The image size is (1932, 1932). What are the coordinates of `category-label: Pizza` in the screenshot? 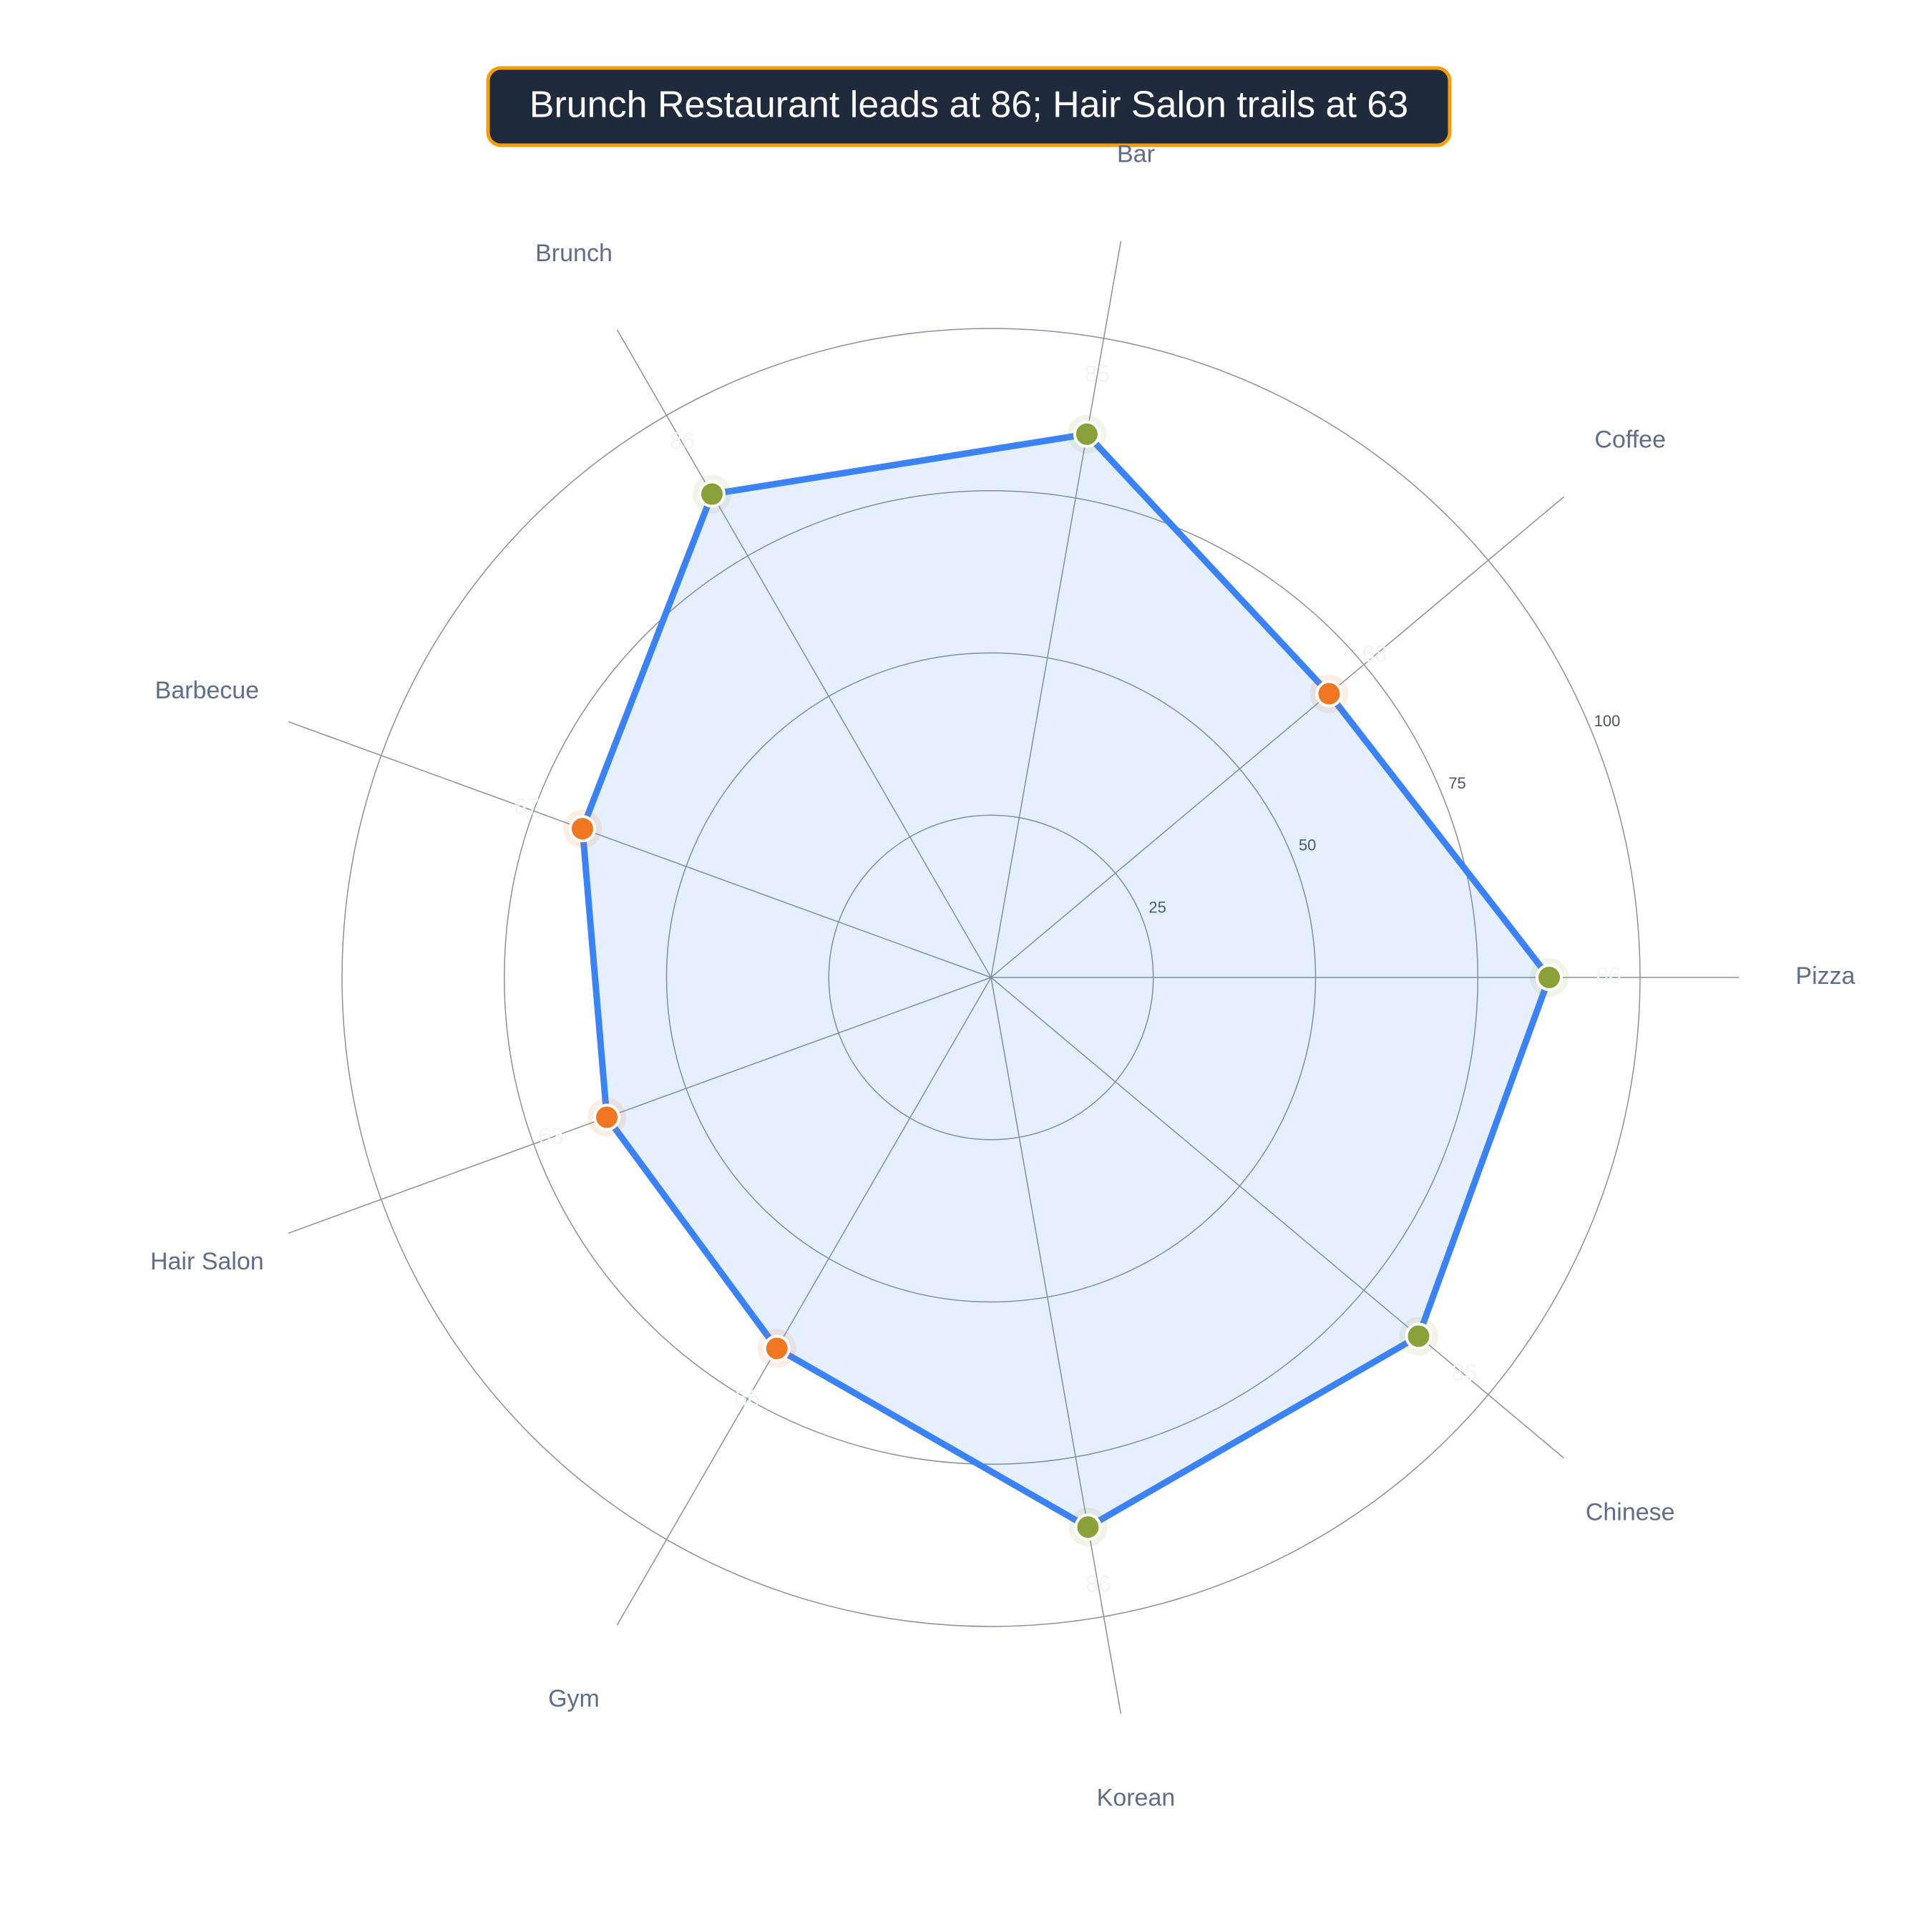 It's located at (1825, 976).